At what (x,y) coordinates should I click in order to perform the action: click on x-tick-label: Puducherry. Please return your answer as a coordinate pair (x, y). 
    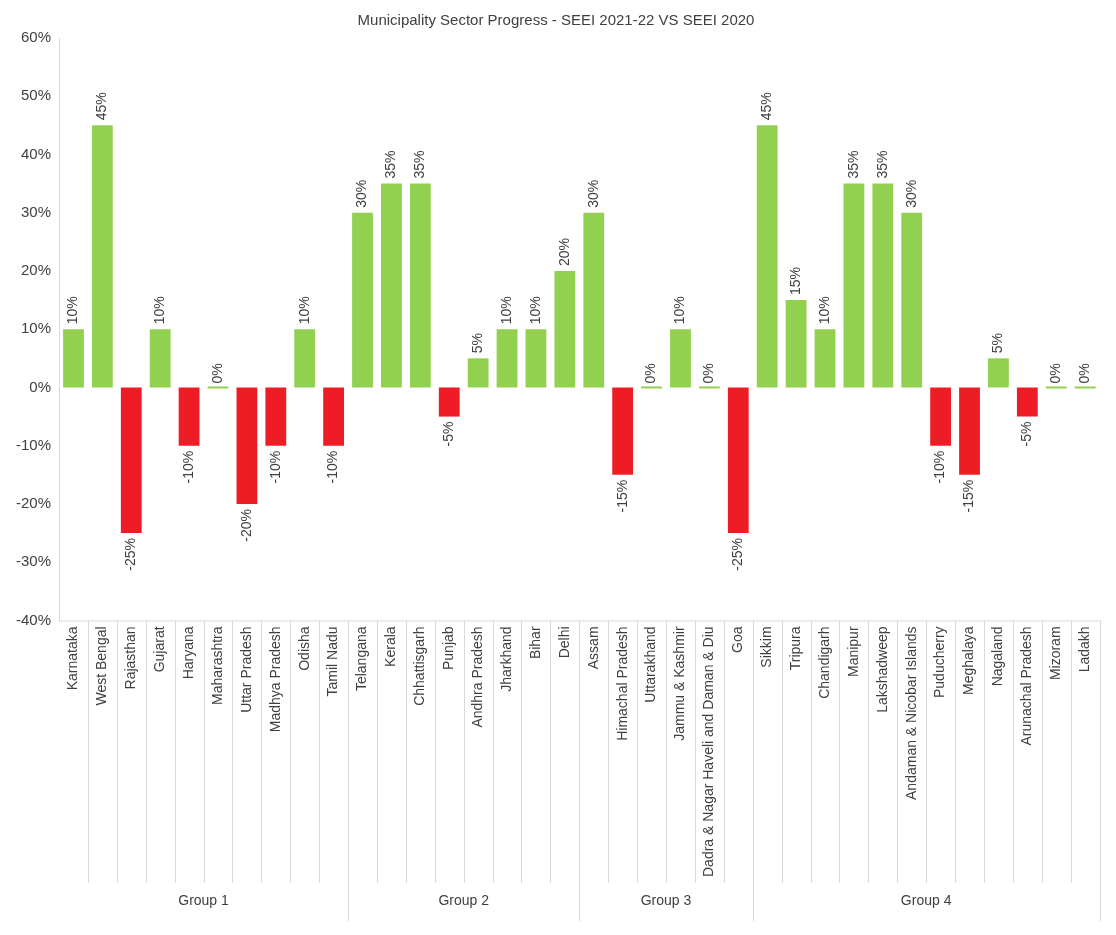
    Looking at the image, I should click on (939, 662).